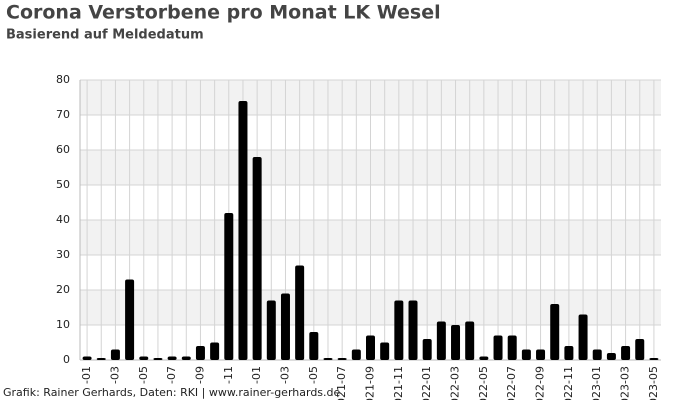  Describe the element at coordinates (341, 383) in the screenshot. I see `x-tick-label: 2021-07` at that location.